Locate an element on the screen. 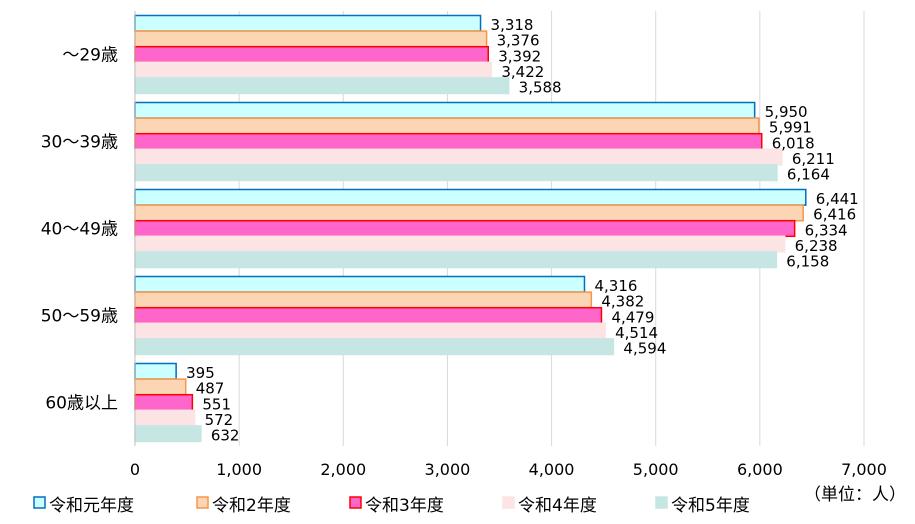  category-label: 60歳以上 is located at coordinates (81, 404).